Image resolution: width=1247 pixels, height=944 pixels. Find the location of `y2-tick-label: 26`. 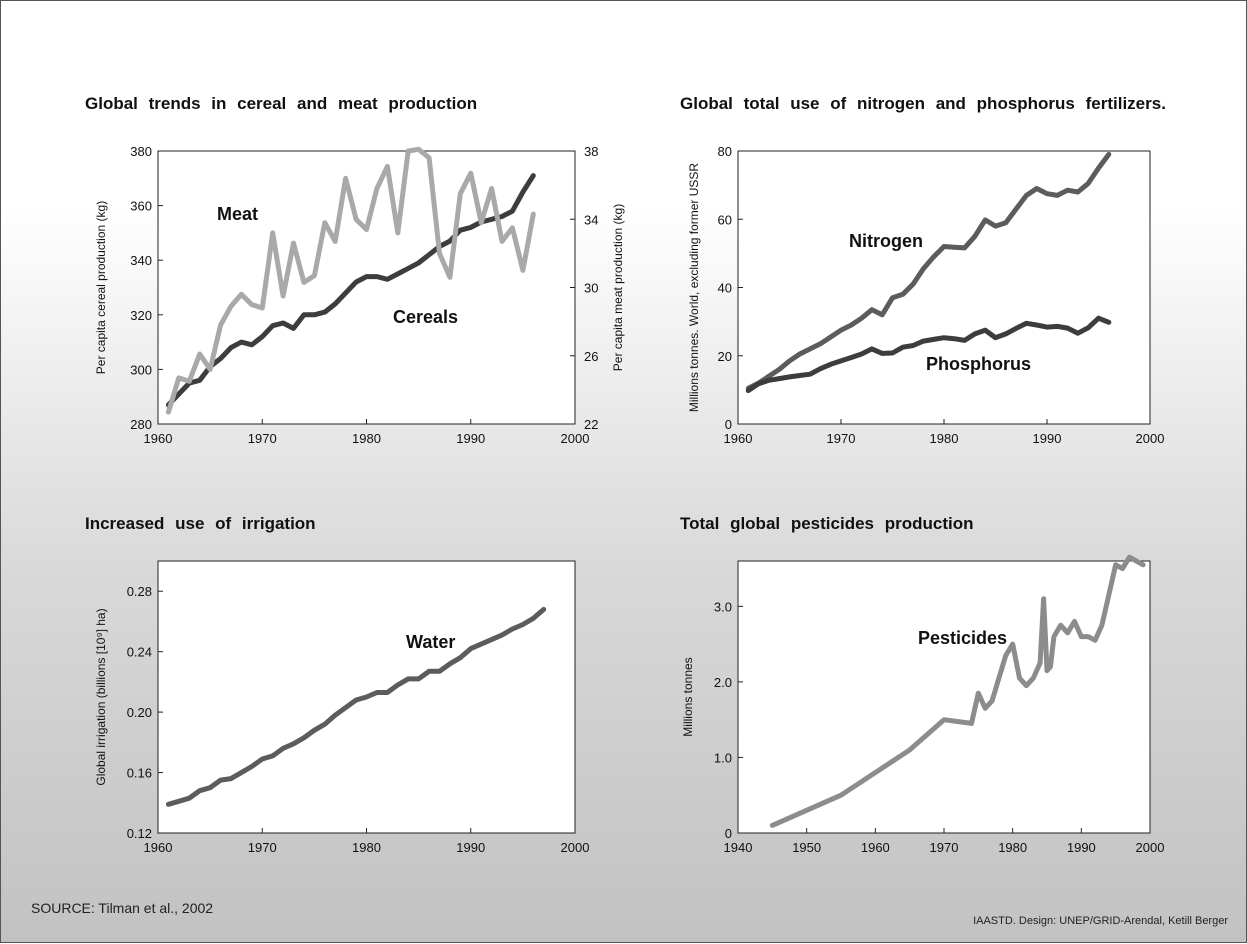

y2-tick-label: 26 is located at coordinates (591, 356).